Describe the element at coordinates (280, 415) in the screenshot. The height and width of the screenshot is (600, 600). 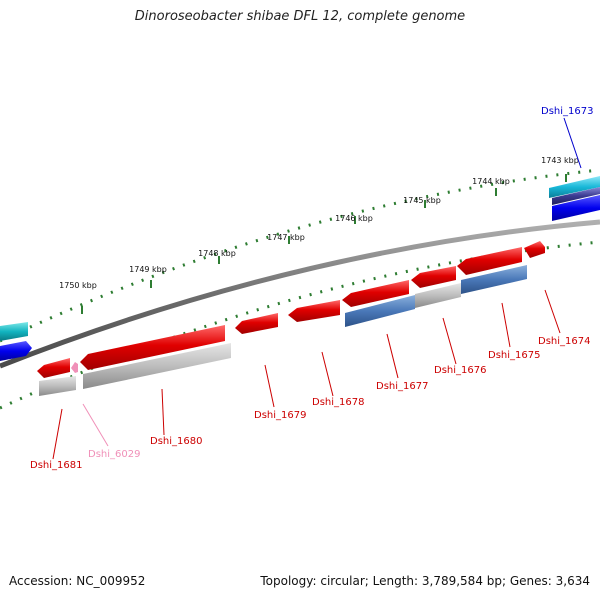
I see `gene-label-dshi-1679: Dshi_1679` at that location.